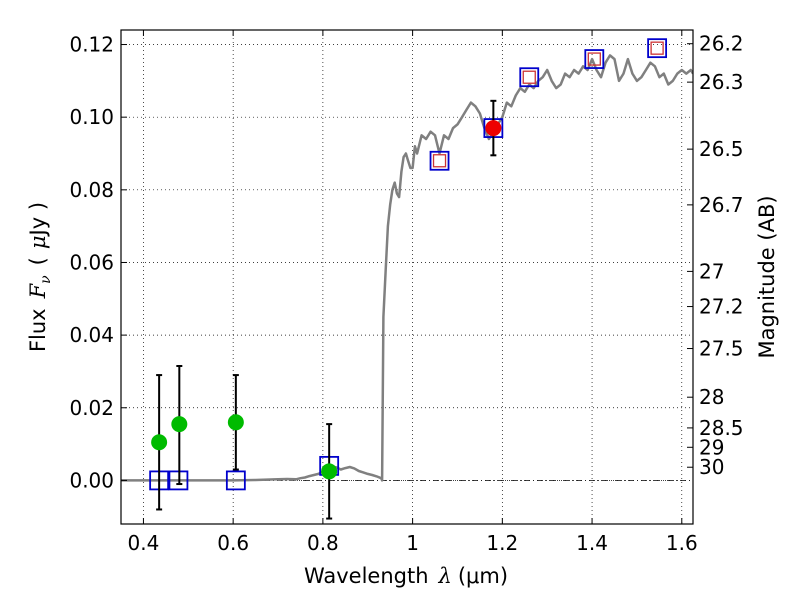  I want to click on y-axis-label-unit-mu: μ, so click(38, 242).